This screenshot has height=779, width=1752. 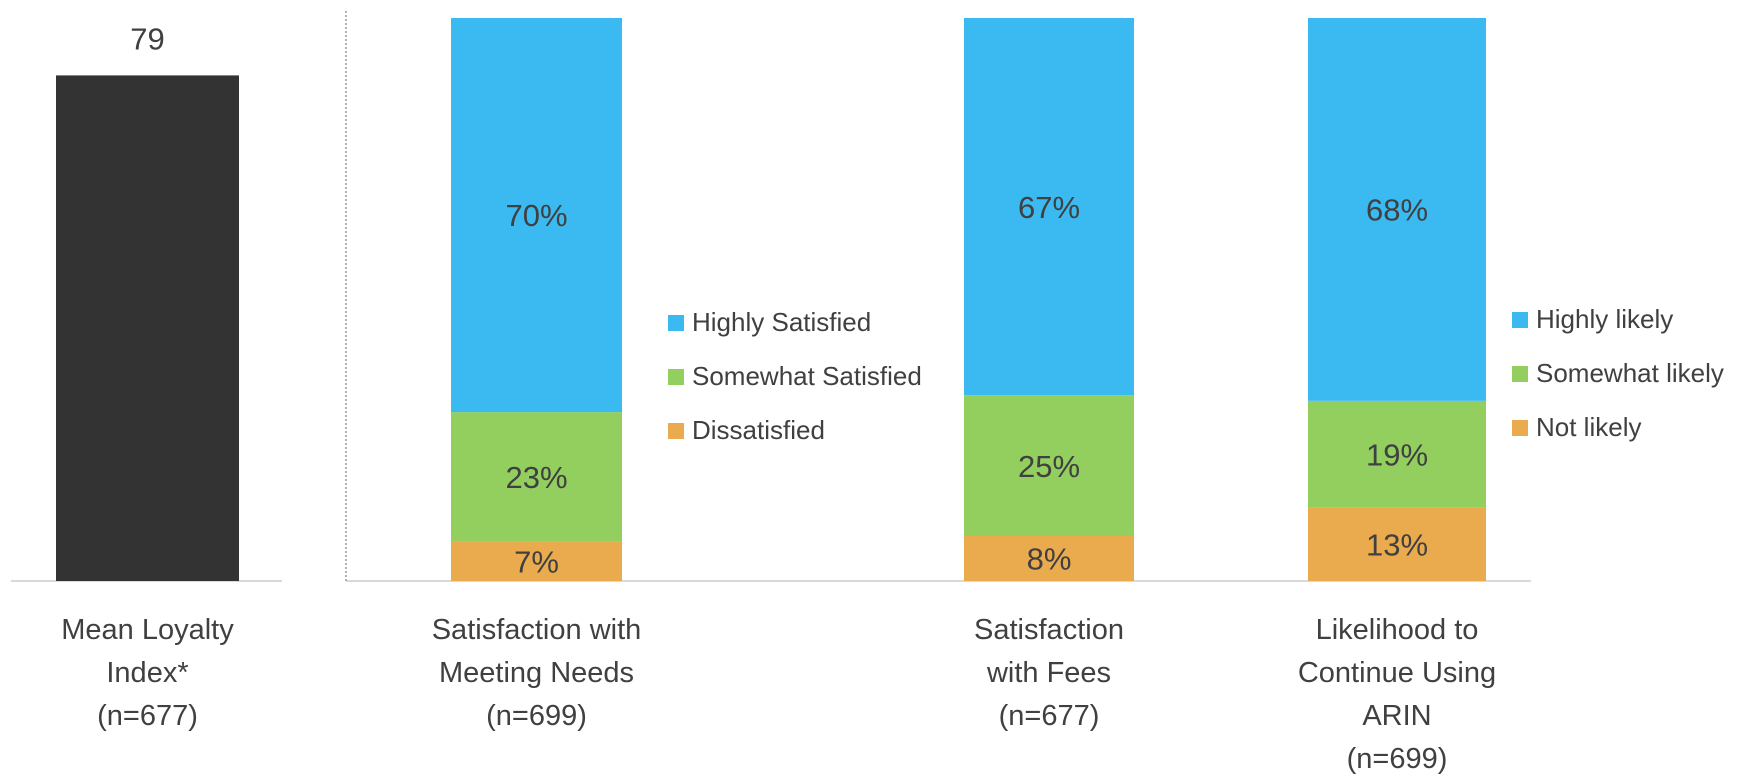 I want to click on data-label: 70%, so click(x=536, y=215).